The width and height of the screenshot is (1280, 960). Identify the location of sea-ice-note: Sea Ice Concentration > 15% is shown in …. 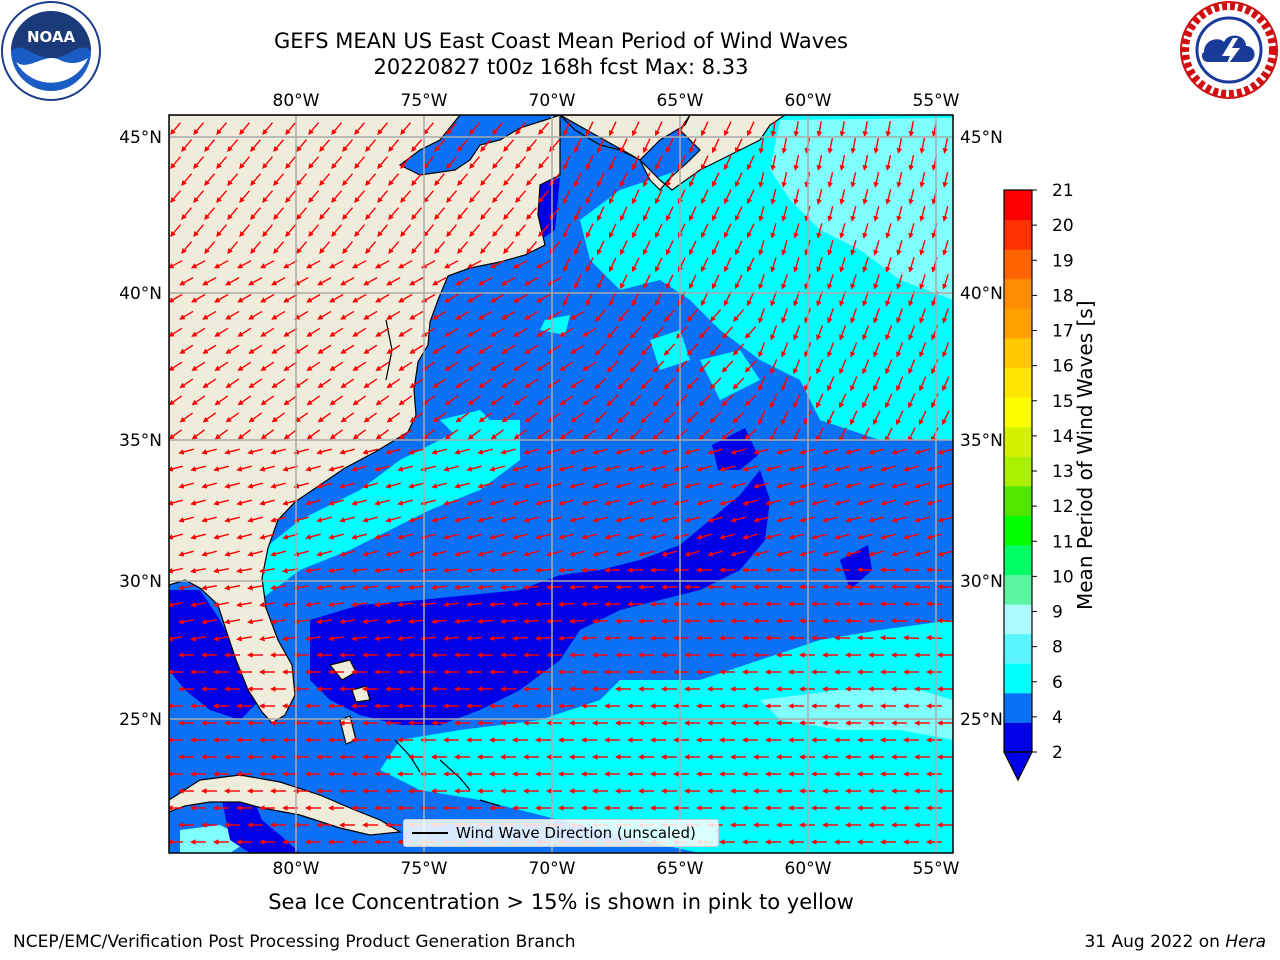
(561, 902).